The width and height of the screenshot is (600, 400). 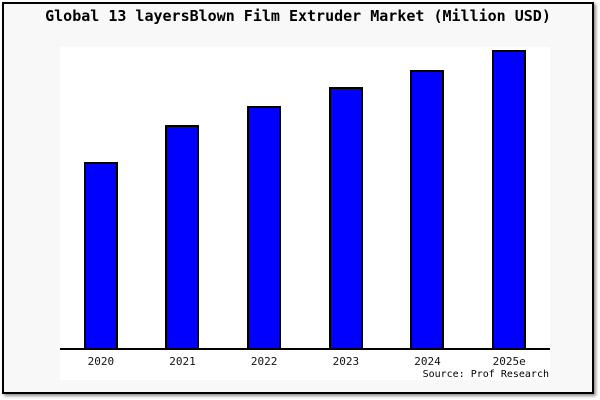 I want to click on x-tick-label-2022: 2022, so click(x=264, y=361).